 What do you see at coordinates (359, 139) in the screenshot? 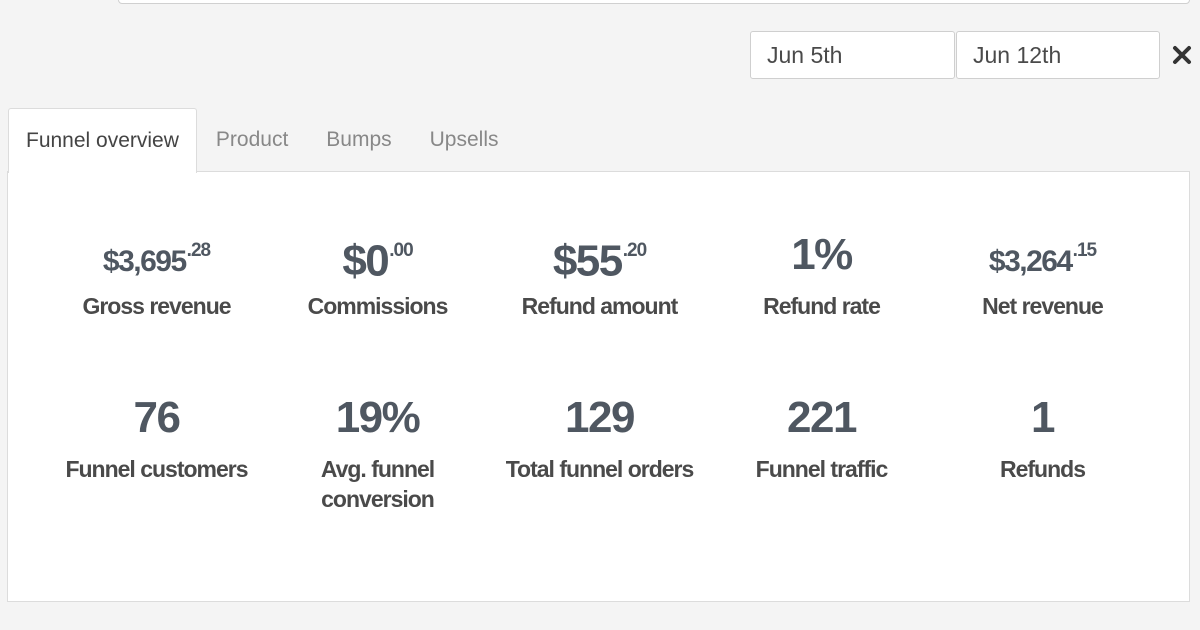
I see `tab-bumps: Bumps` at bounding box center [359, 139].